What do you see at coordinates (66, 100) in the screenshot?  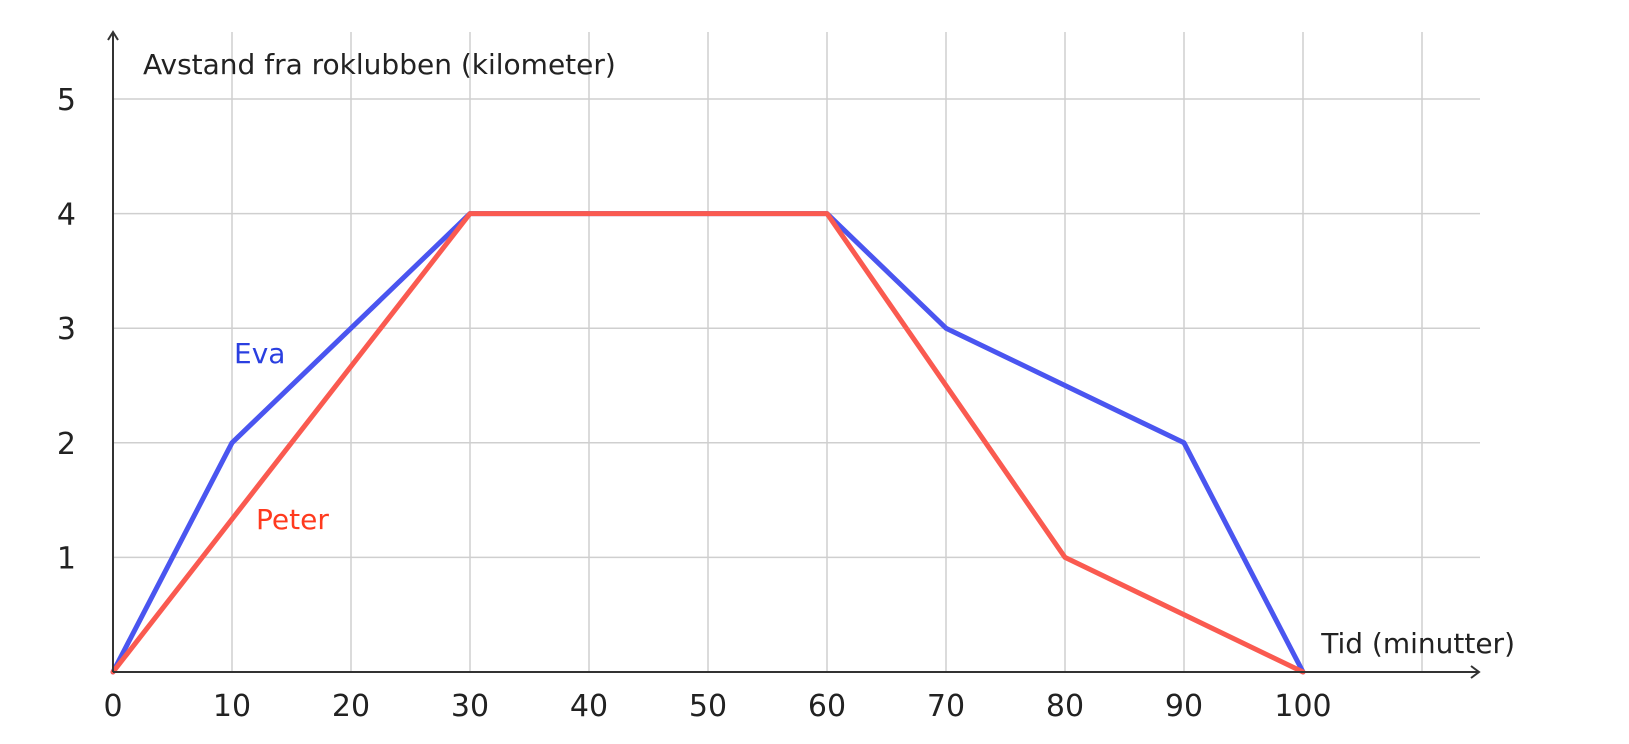 I see `y-tick-label: 5` at bounding box center [66, 100].